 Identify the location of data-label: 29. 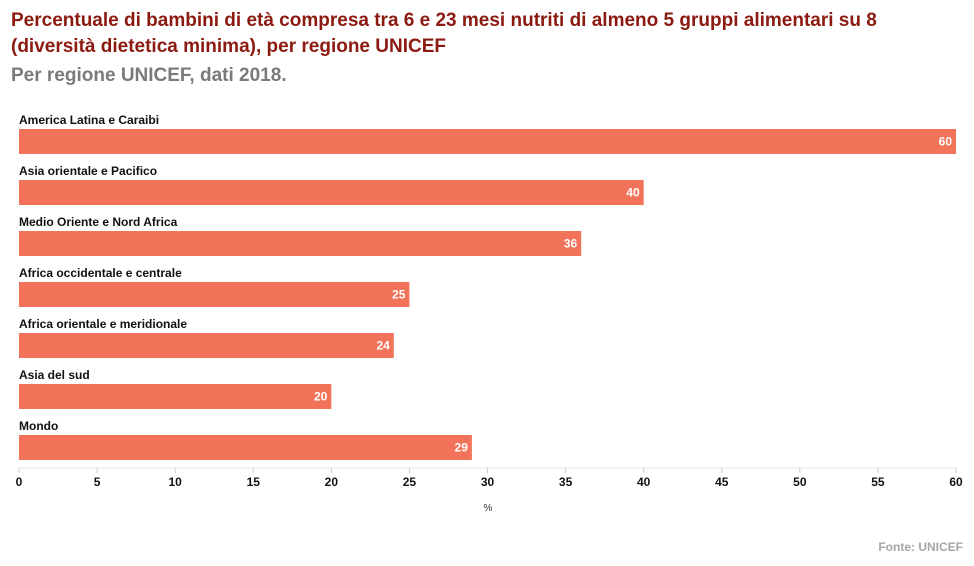
(462, 448).